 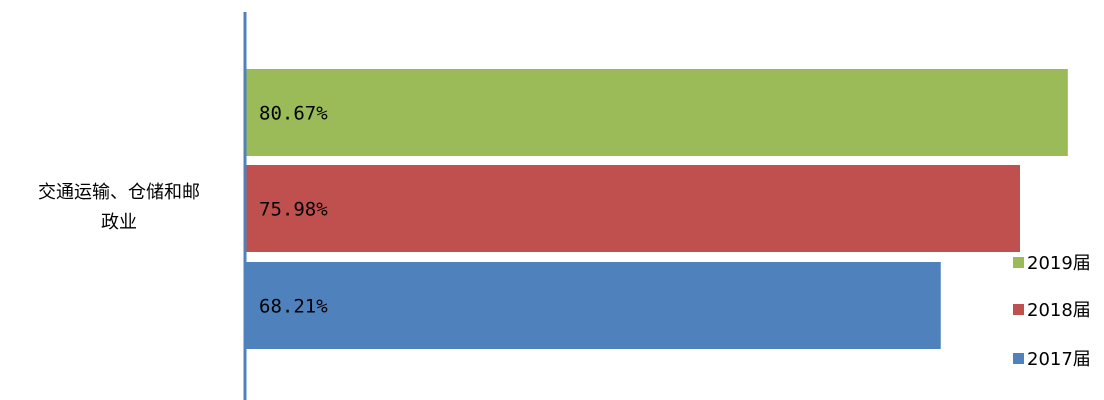 What do you see at coordinates (1018, 262) in the screenshot?
I see `legend-swatch-2019` at bounding box center [1018, 262].